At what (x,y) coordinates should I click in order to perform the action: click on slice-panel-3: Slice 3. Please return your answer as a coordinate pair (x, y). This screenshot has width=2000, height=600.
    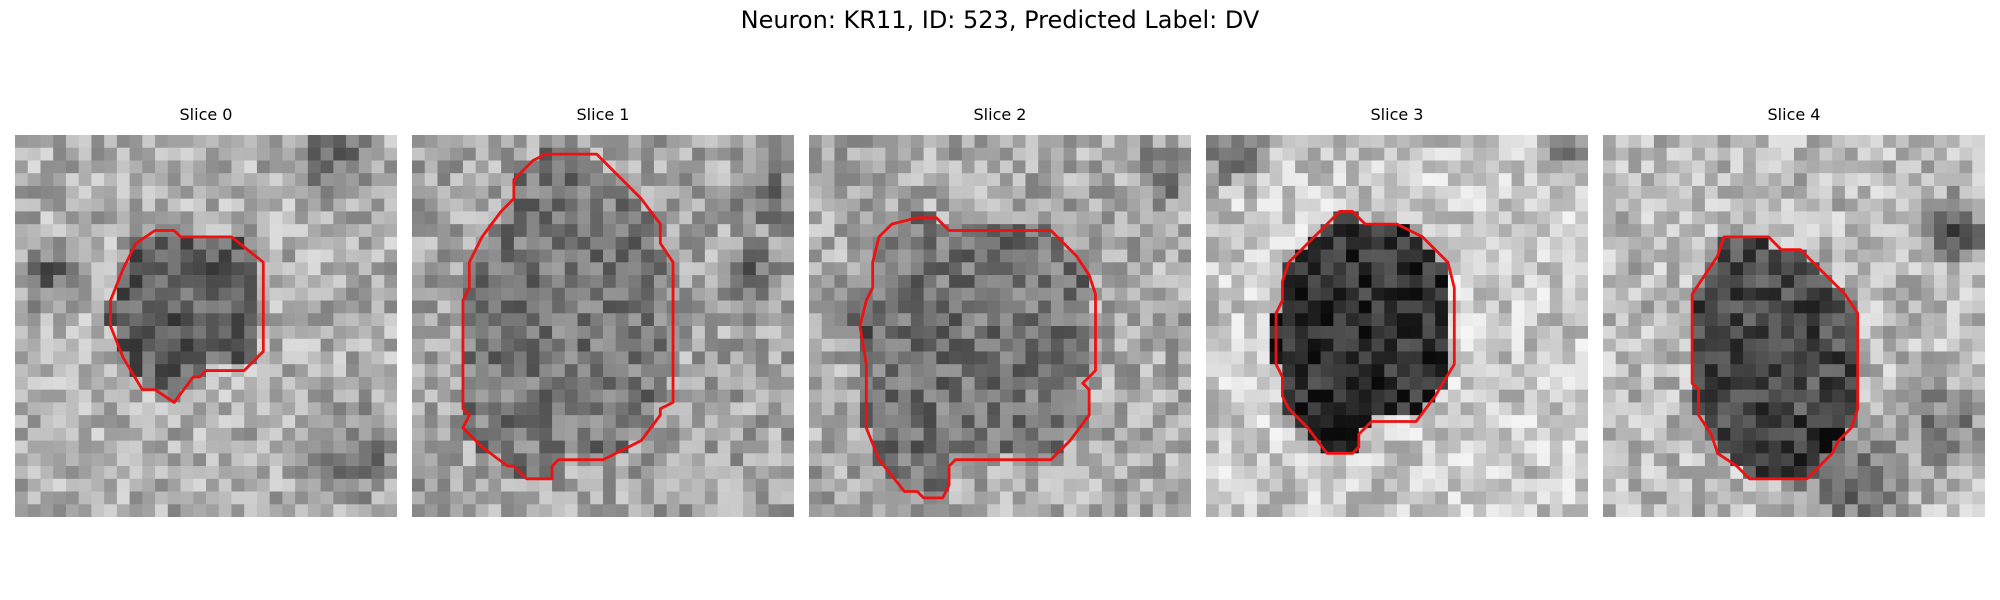
    Looking at the image, I should click on (1397, 311).